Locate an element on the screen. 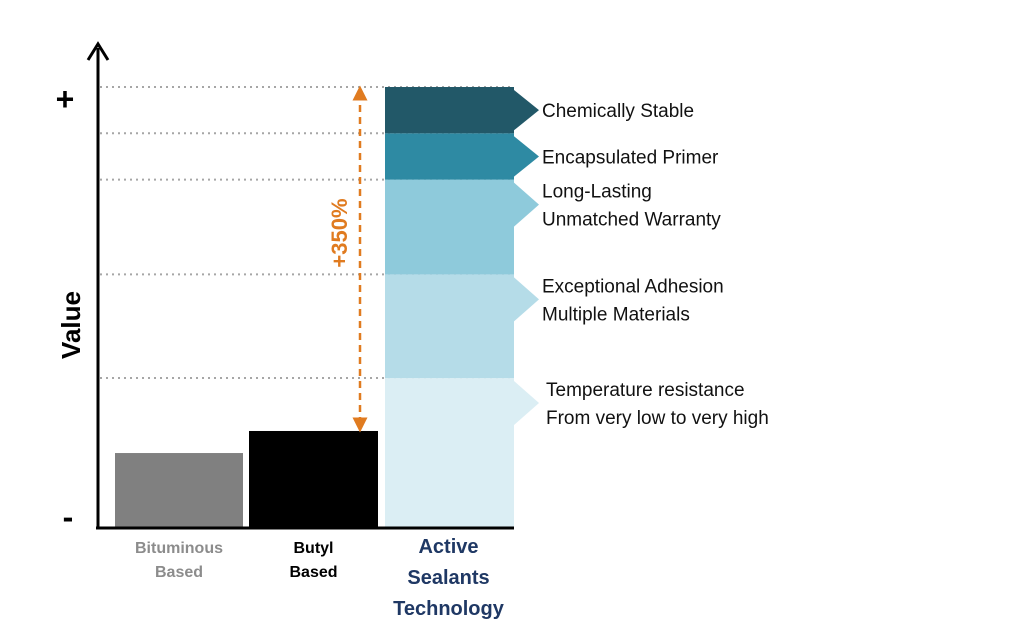 This screenshot has height=639, width=1024. segment-label-2-line-2: Multiple Materials is located at coordinates (616, 314).